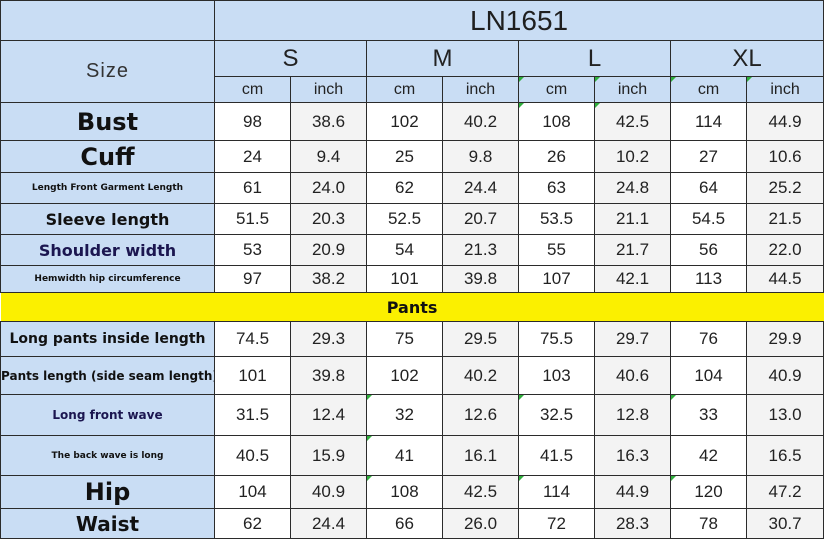  What do you see at coordinates (708, 415) in the screenshot?
I see `table-cell: 33` at bounding box center [708, 415].